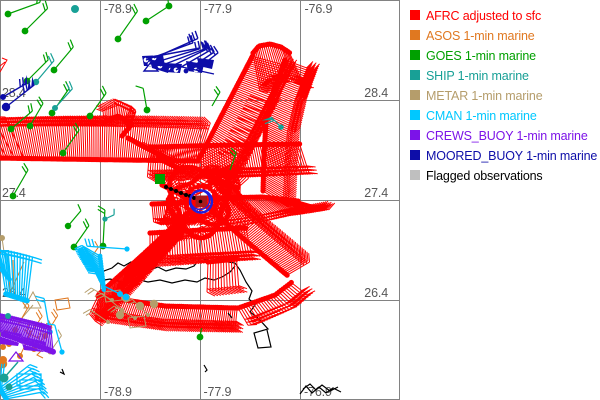 This screenshot has height=400, width=600. Describe the element at coordinates (481, 56) in the screenshot. I see `svg-text: GOES 1-min marine` at that location.